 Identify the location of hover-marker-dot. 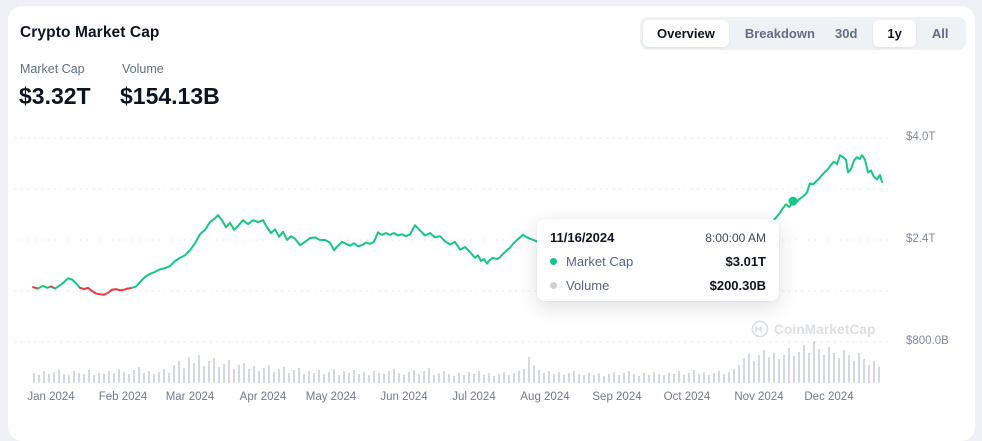
(793, 201).